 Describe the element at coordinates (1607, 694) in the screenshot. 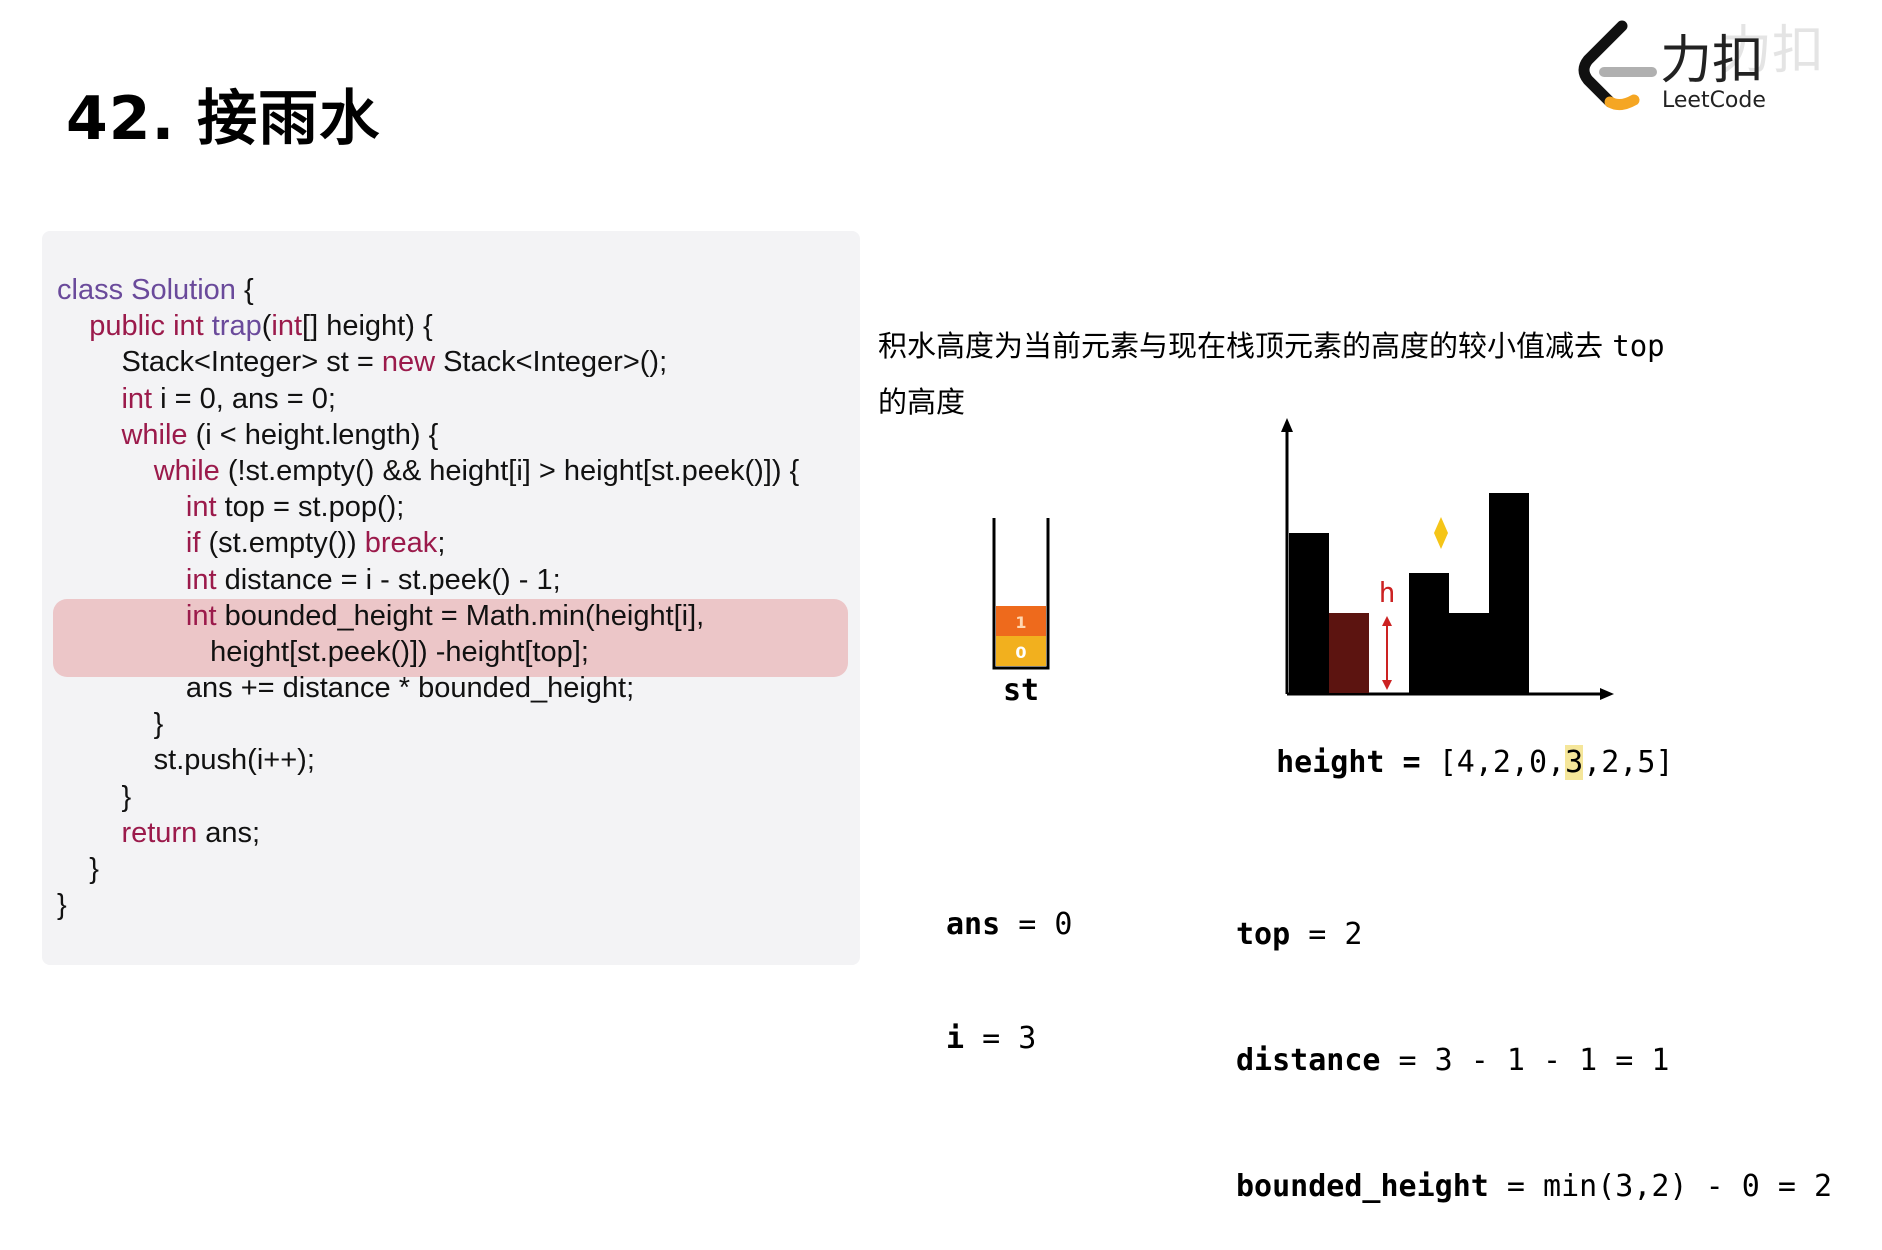

I see `x-axis-arrow` at that location.